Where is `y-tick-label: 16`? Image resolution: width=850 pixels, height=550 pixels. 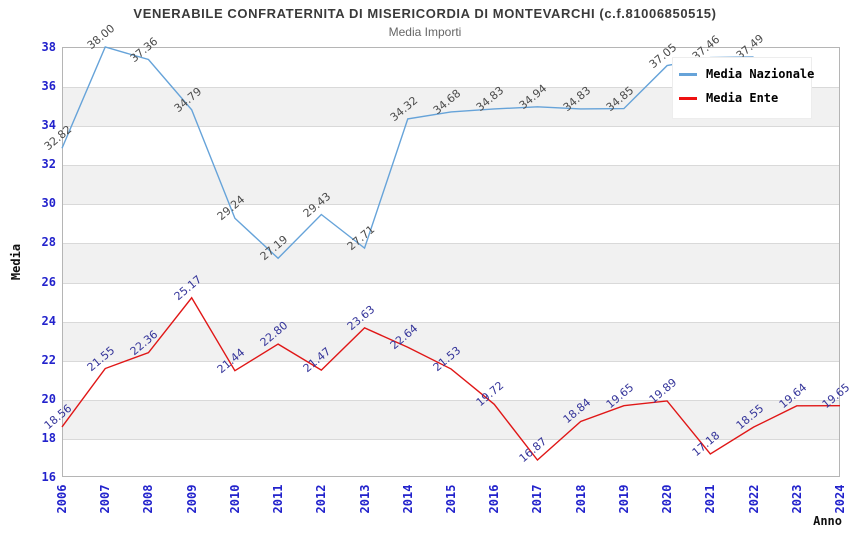 y-tick-label: 16 is located at coordinates (48, 477).